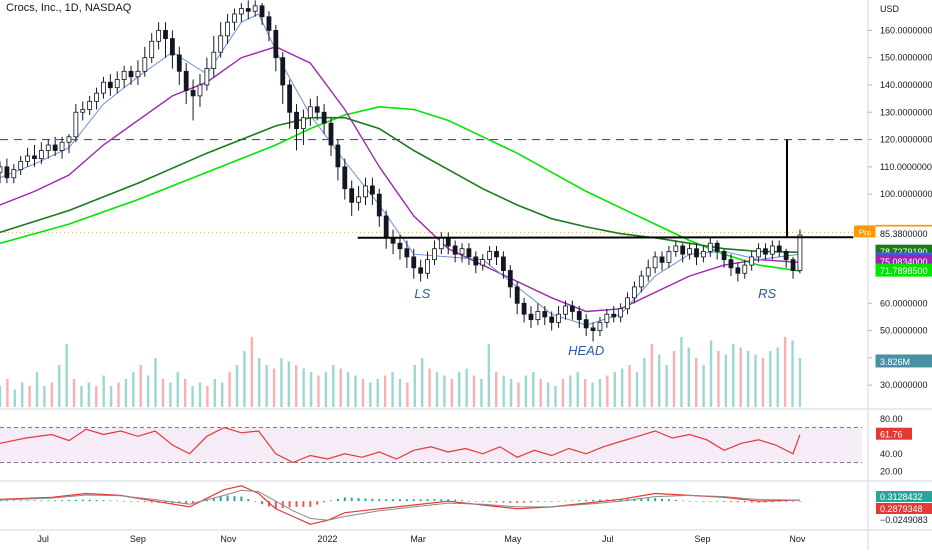 Image resolution: width=932 pixels, height=555 pixels. What do you see at coordinates (904, 271) in the screenshot?
I see `label-text: 71.7898500` at bounding box center [904, 271].